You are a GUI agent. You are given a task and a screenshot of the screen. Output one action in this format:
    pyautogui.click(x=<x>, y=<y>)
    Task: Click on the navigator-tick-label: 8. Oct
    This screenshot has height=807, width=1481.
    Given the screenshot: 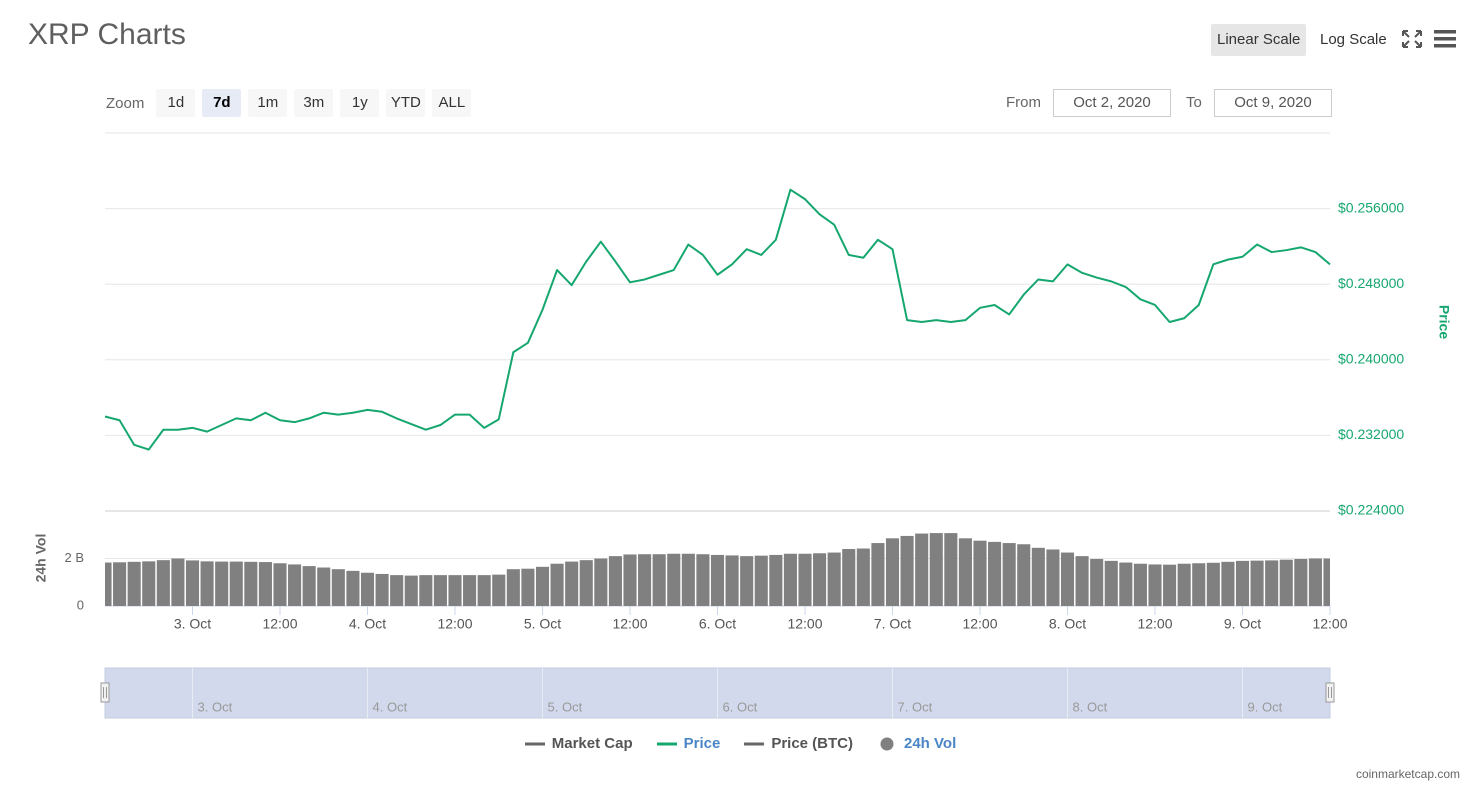 What is the action you would take?
    pyautogui.click(x=1090, y=706)
    